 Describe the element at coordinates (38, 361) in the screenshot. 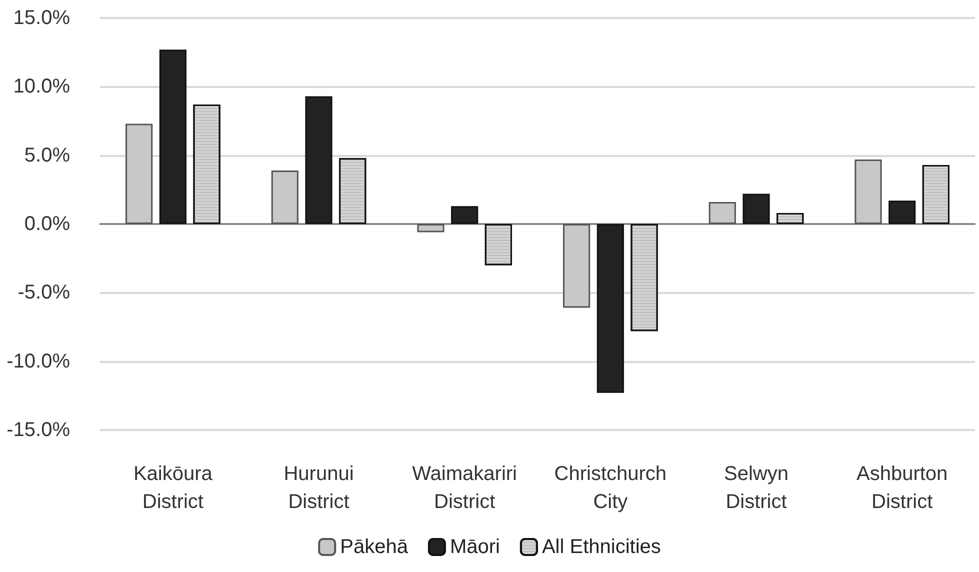

I see `y-tick-label: -10.0%` at that location.